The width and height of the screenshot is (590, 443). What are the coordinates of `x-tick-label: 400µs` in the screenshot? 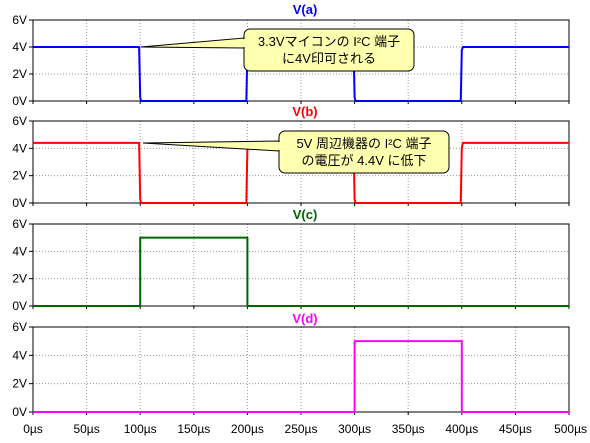 It's located at (461, 429).